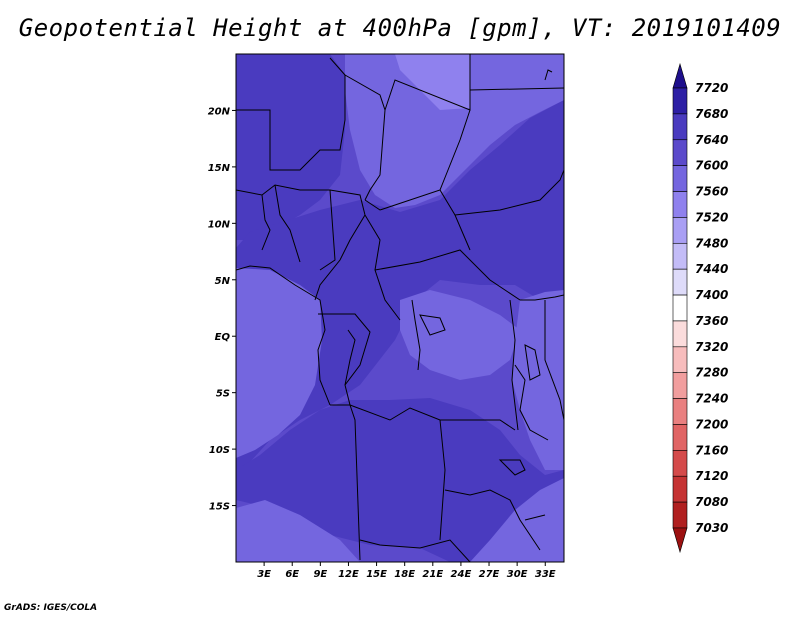 This screenshot has height=618, width=800. I want to click on colorbar-label: 7080, so click(711, 502).